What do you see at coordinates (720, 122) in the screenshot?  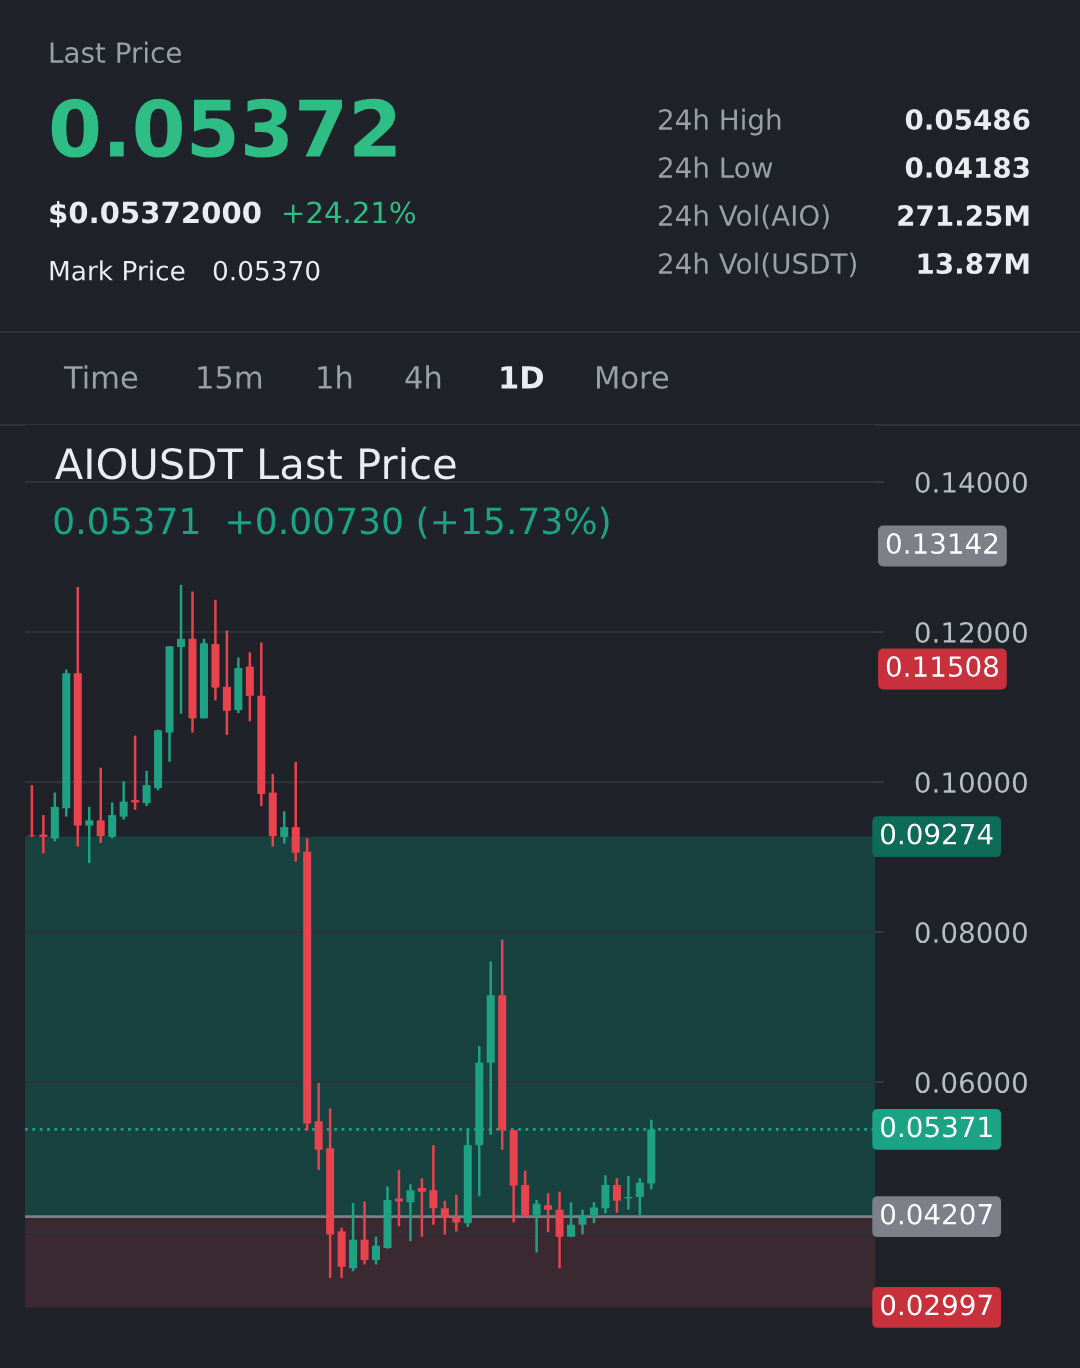 I see `text: 24h High` at bounding box center [720, 122].